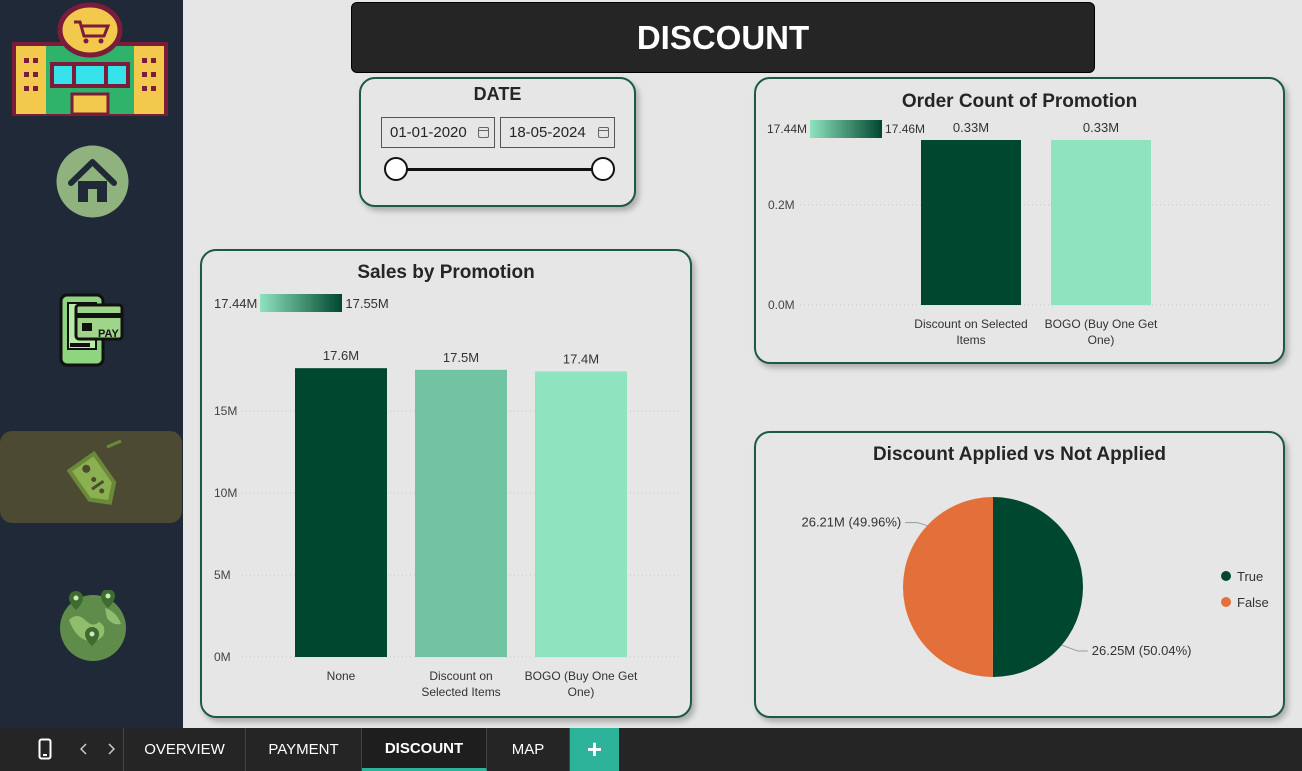 The height and width of the screenshot is (771, 1302). Describe the element at coordinates (108, 334) in the screenshot. I see `svg-text: PAY` at that location.